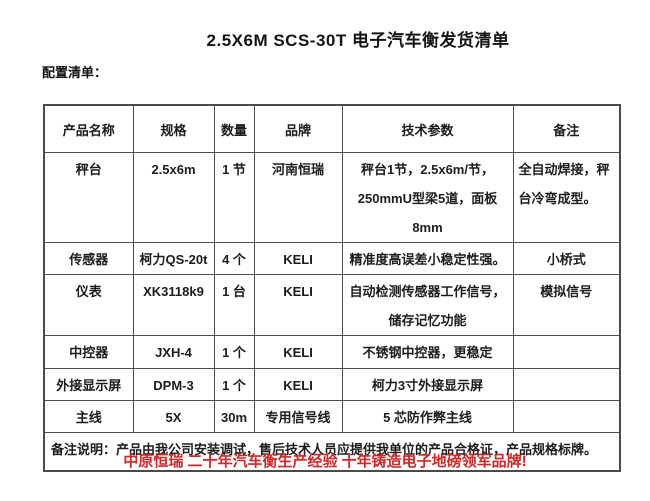 The image size is (650, 501). What do you see at coordinates (173, 416) in the screenshot?
I see `cell-spec: 5X` at bounding box center [173, 416].